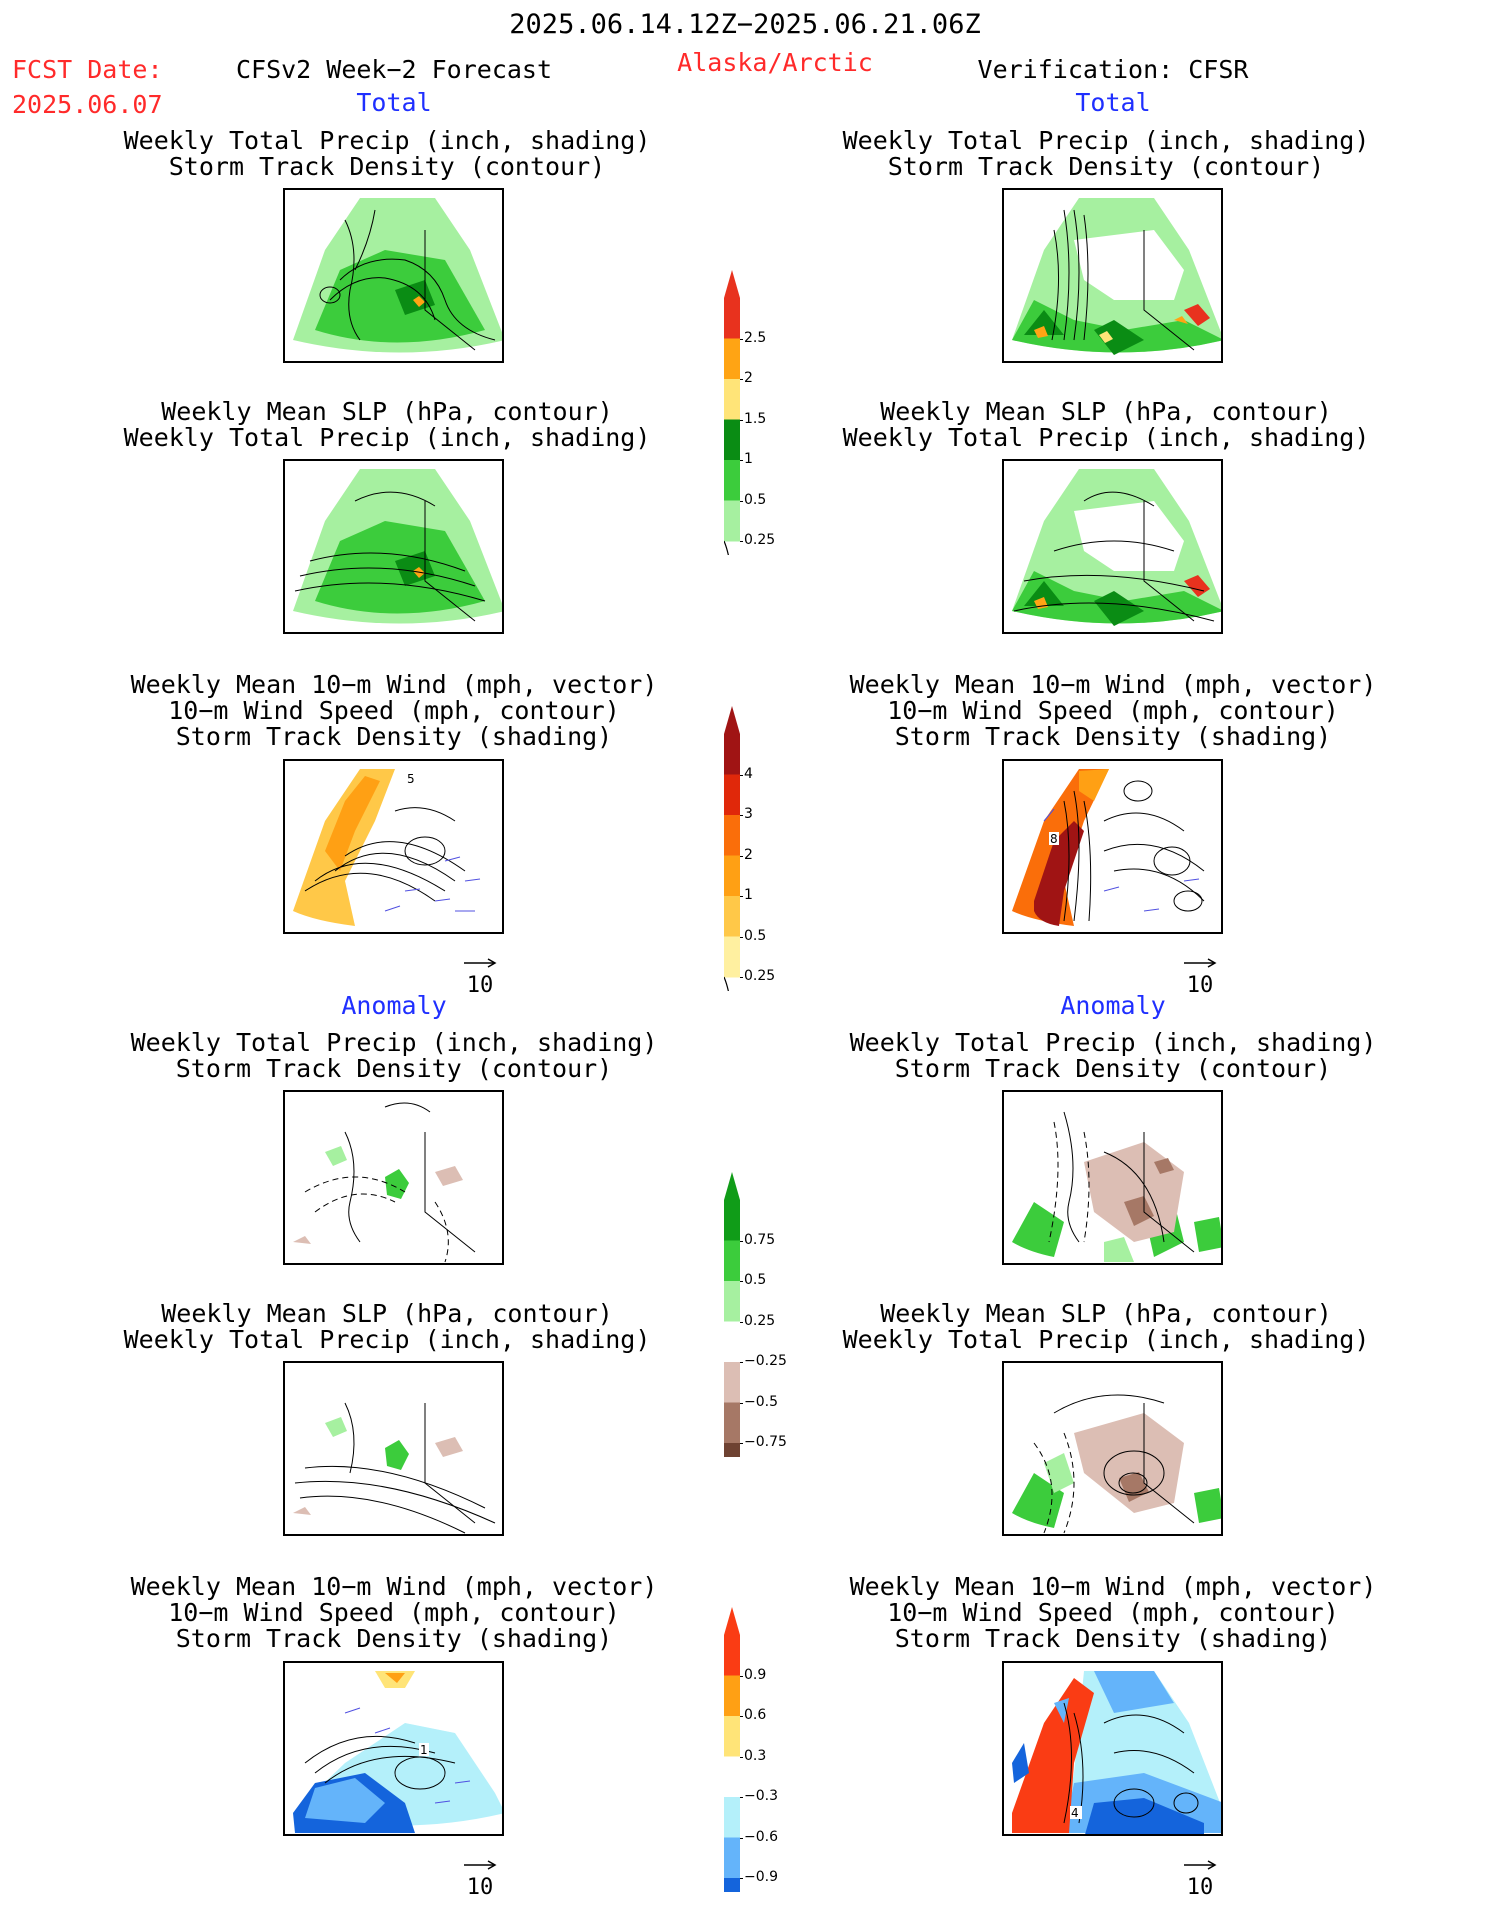 This screenshot has height=1925, width=1487. What do you see at coordinates (393, 846) in the screenshot?
I see `map-fc-total-wind: 5` at bounding box center [393, 846].